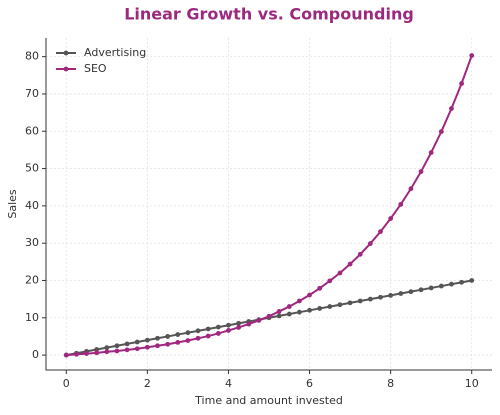 This screenshot has height=415, width=500. What do you see at coordinates (32, 242) in the screenshot?
I see `y-tick-label: 30` at bounding box center [32, 242].